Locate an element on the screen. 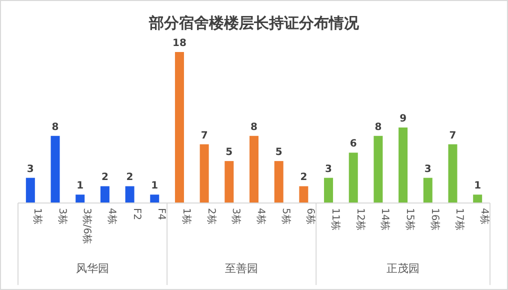 Image resolution: width=508 pixels, height=290 pixels. x-tick-label: 17栋 is located at coordinates (460, 219).